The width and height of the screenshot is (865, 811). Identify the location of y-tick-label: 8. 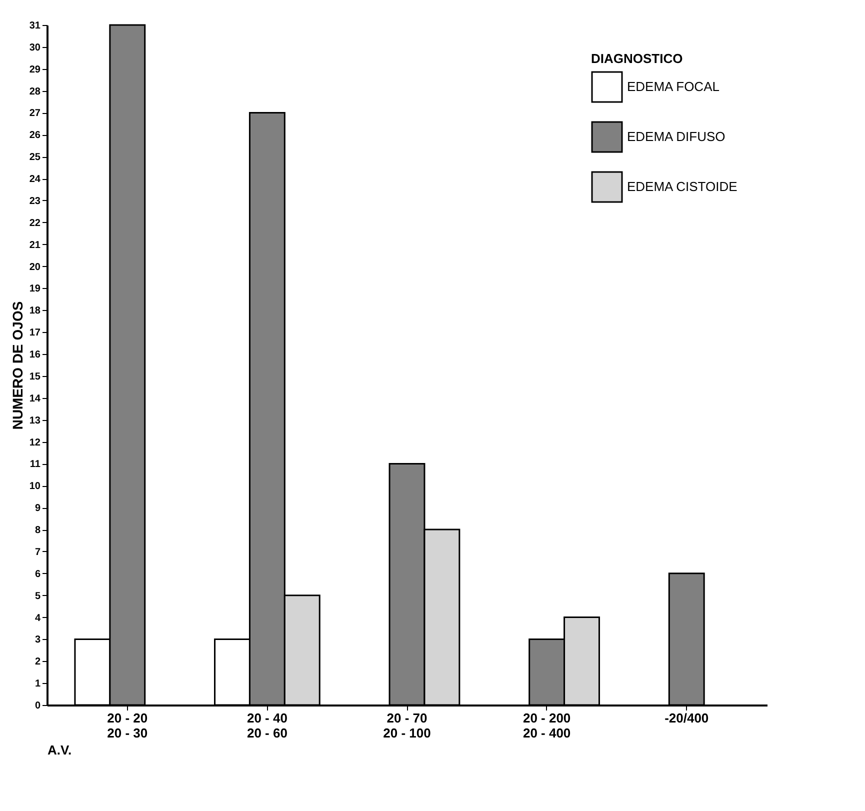
(37, 530).